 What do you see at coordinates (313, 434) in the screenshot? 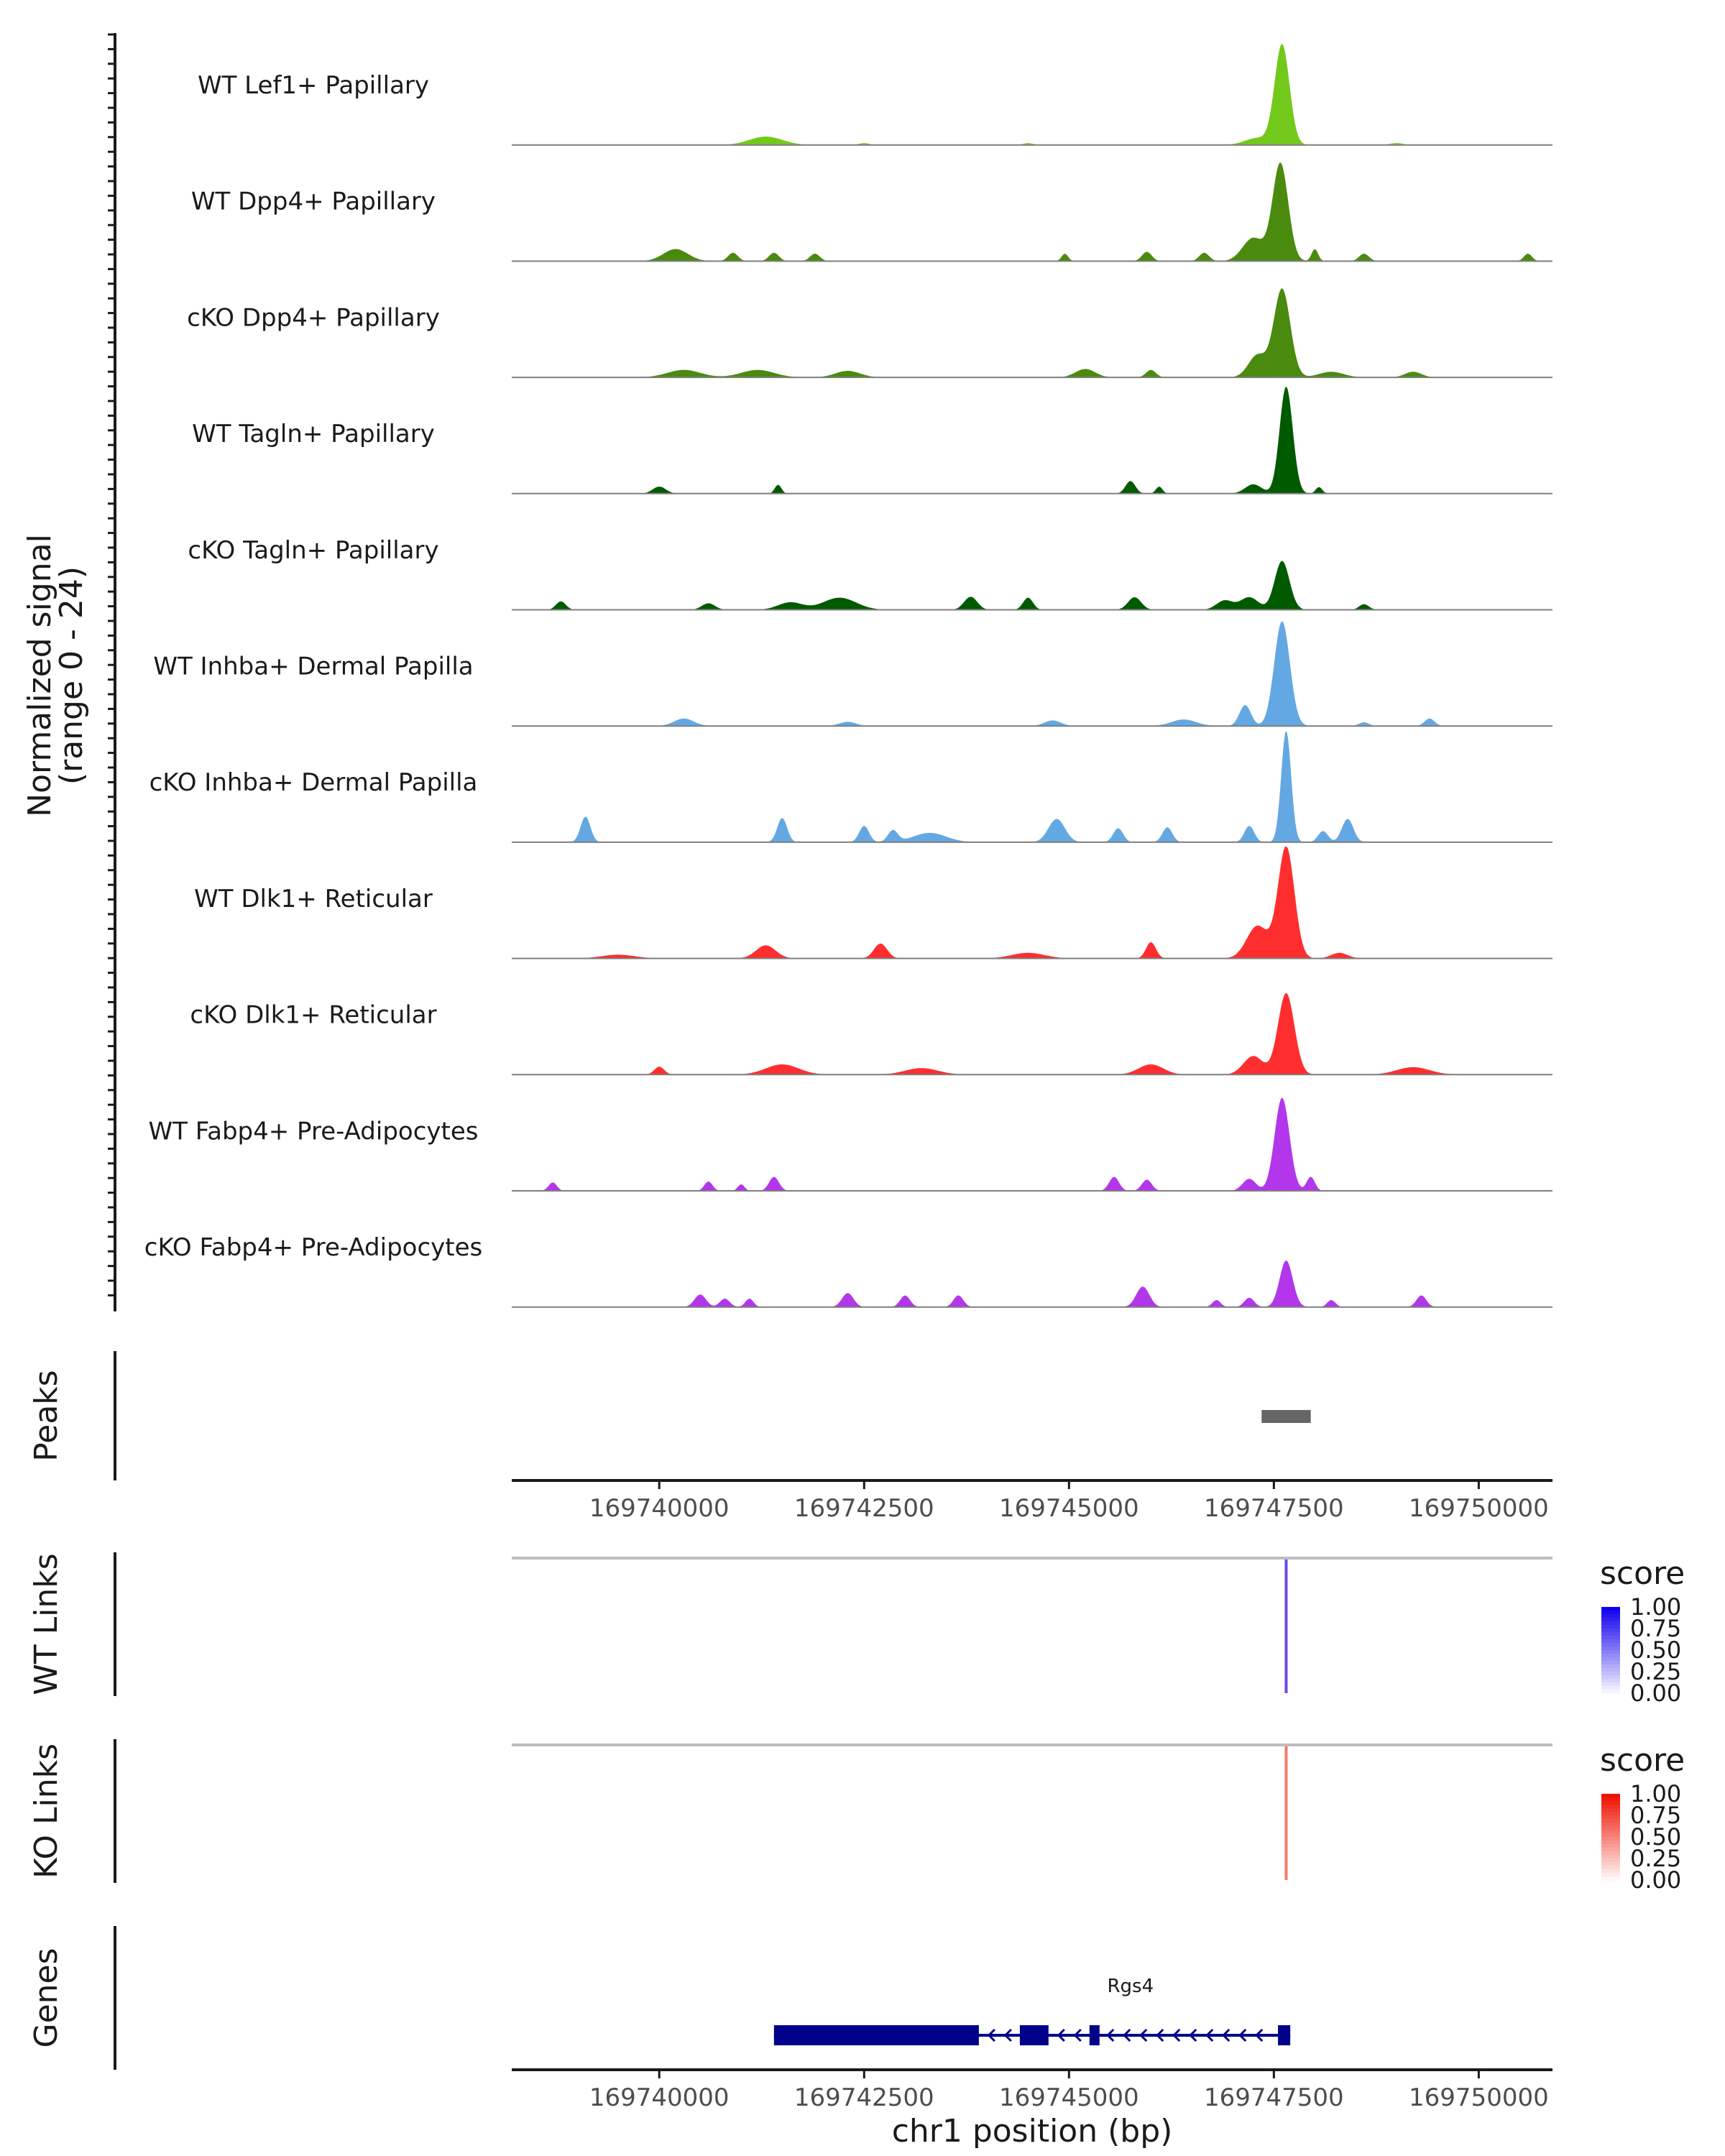
I see `track-label: WT Tagln+ Papillary` at bounding box center [313, 434].